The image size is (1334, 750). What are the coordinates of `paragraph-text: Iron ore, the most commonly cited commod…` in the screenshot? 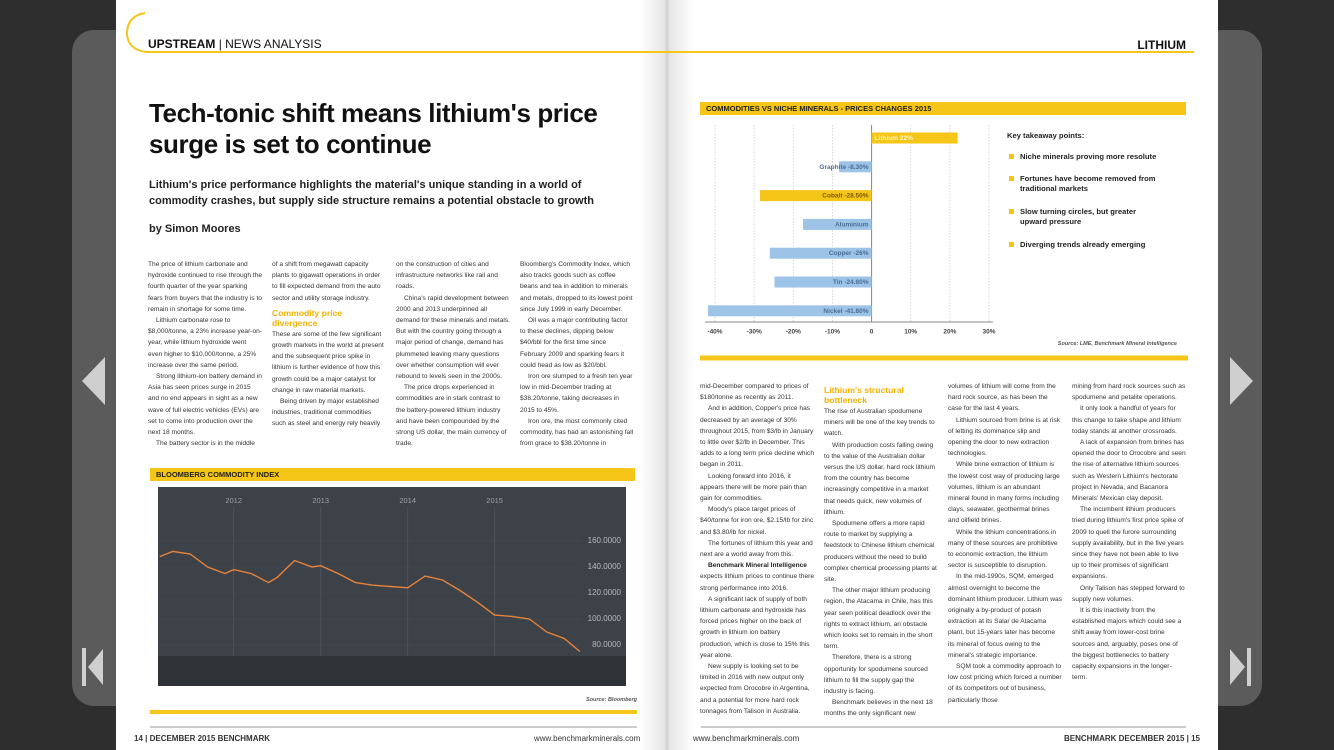 It's located at (577, 432).